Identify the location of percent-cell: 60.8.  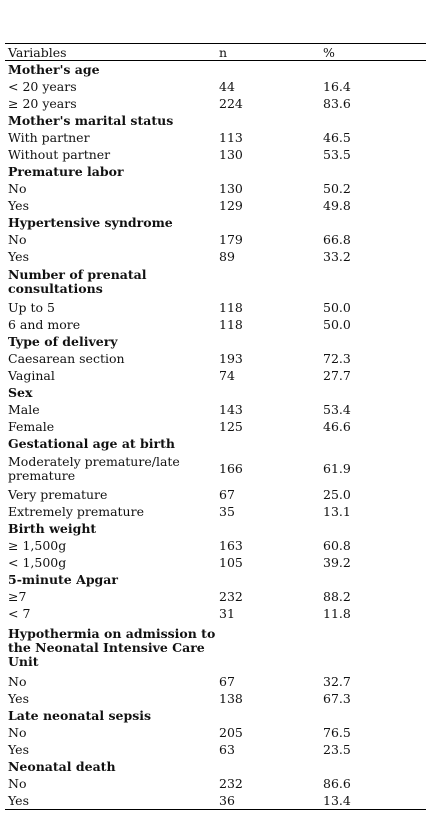
(337, 545).